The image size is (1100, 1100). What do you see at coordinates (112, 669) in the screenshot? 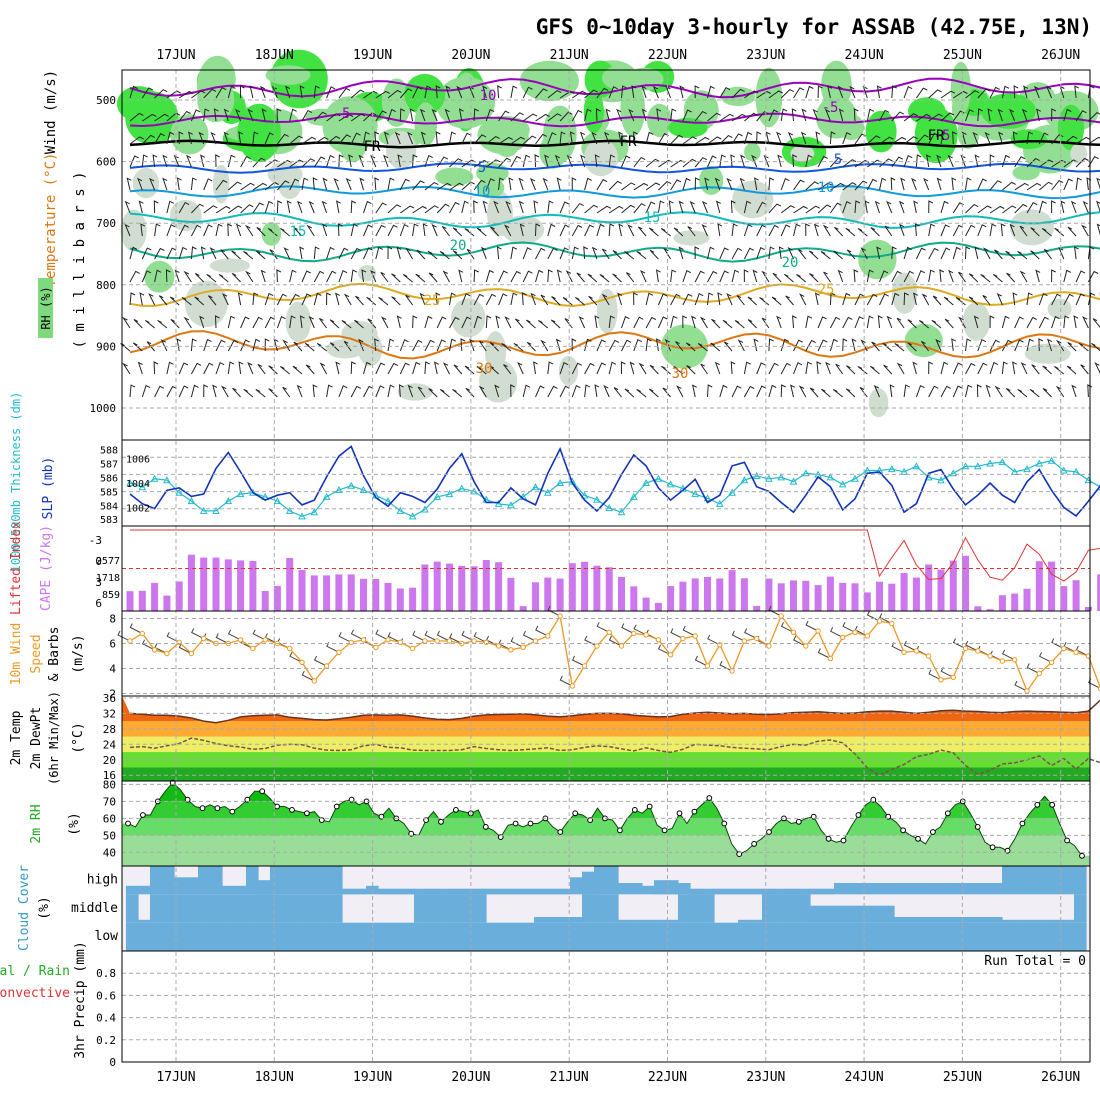
I see `wind-tick: 4` at bounding box center [112, 669].